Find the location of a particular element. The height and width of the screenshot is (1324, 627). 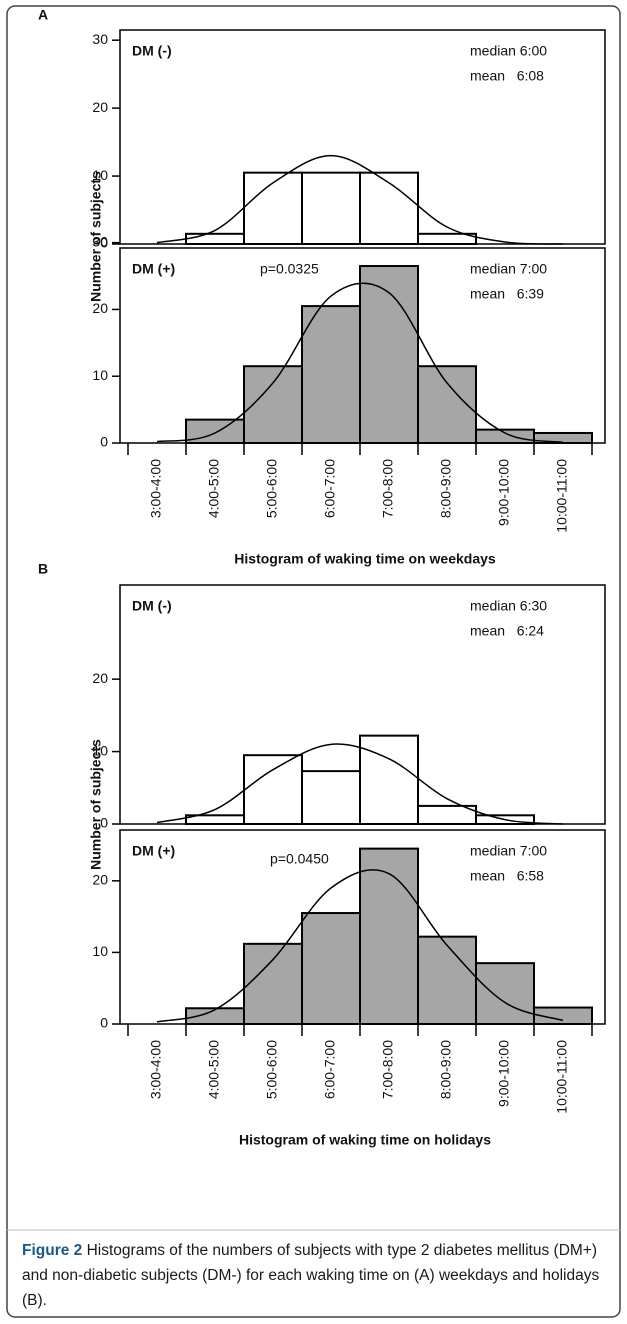

stat-label: mean 6:58 is located at coordinates (507, 876).